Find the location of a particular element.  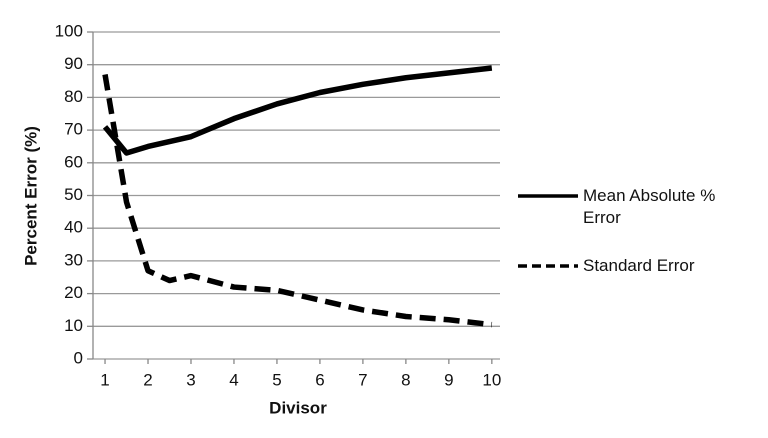

x-tick-label: 3 is located at coordinates (190, 379).